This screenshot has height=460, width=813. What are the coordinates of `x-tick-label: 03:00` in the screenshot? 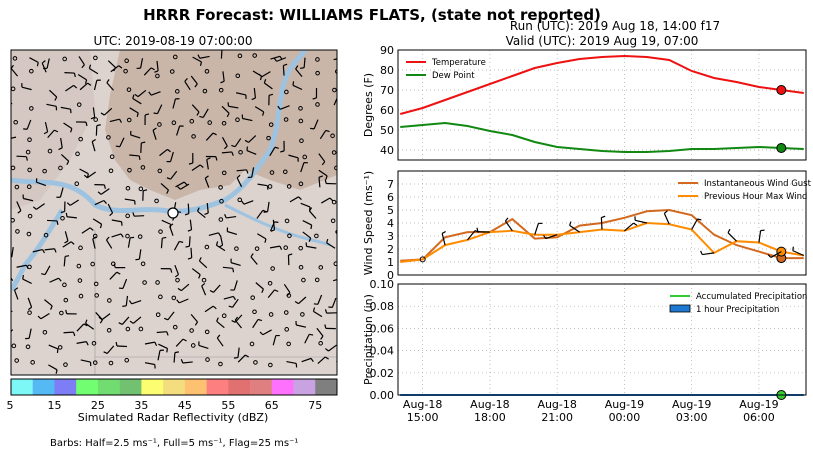 It's located at (692, 417).